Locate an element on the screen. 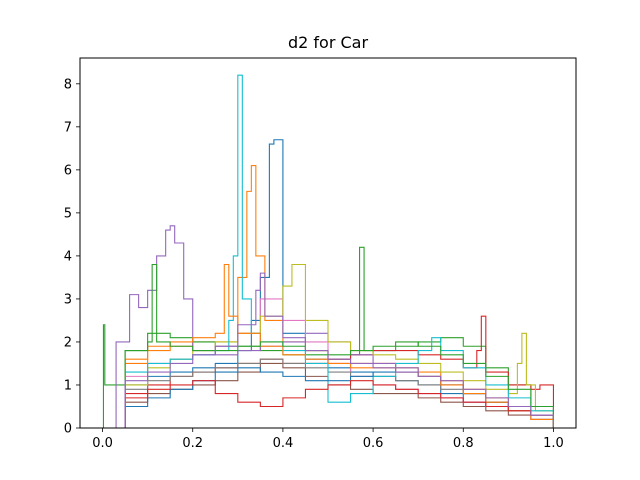 The height and width of the screenshot is (480, 640). x-tick-label: 1.0 is located at coordinates (553, 443).